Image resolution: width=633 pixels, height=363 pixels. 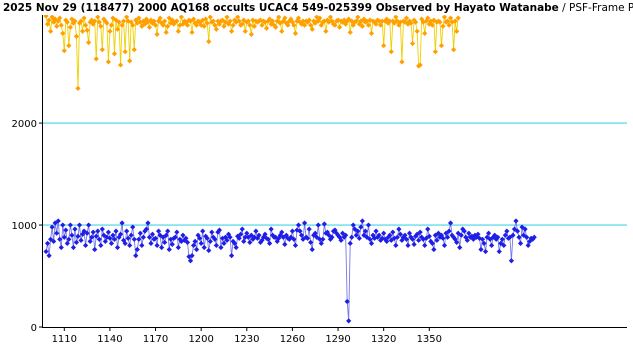 I want to click on x-tick-label: 1230, so click(x=246, y=339).